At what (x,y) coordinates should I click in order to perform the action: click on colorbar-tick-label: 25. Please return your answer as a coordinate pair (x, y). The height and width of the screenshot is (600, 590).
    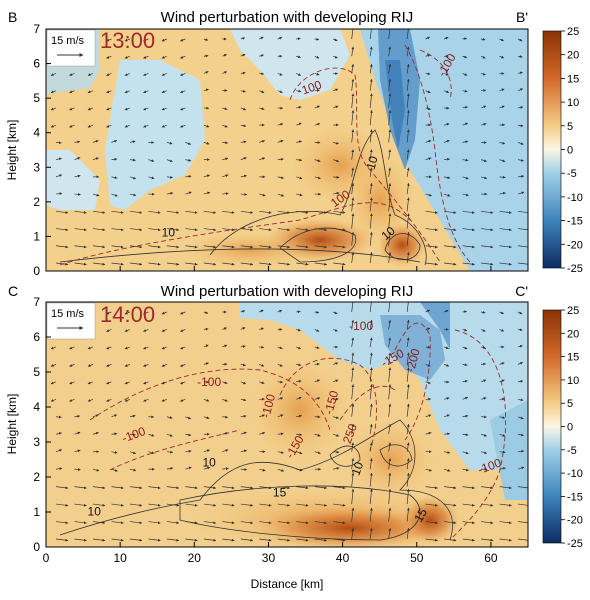
    Looking at the image, I should click on (573, 32).